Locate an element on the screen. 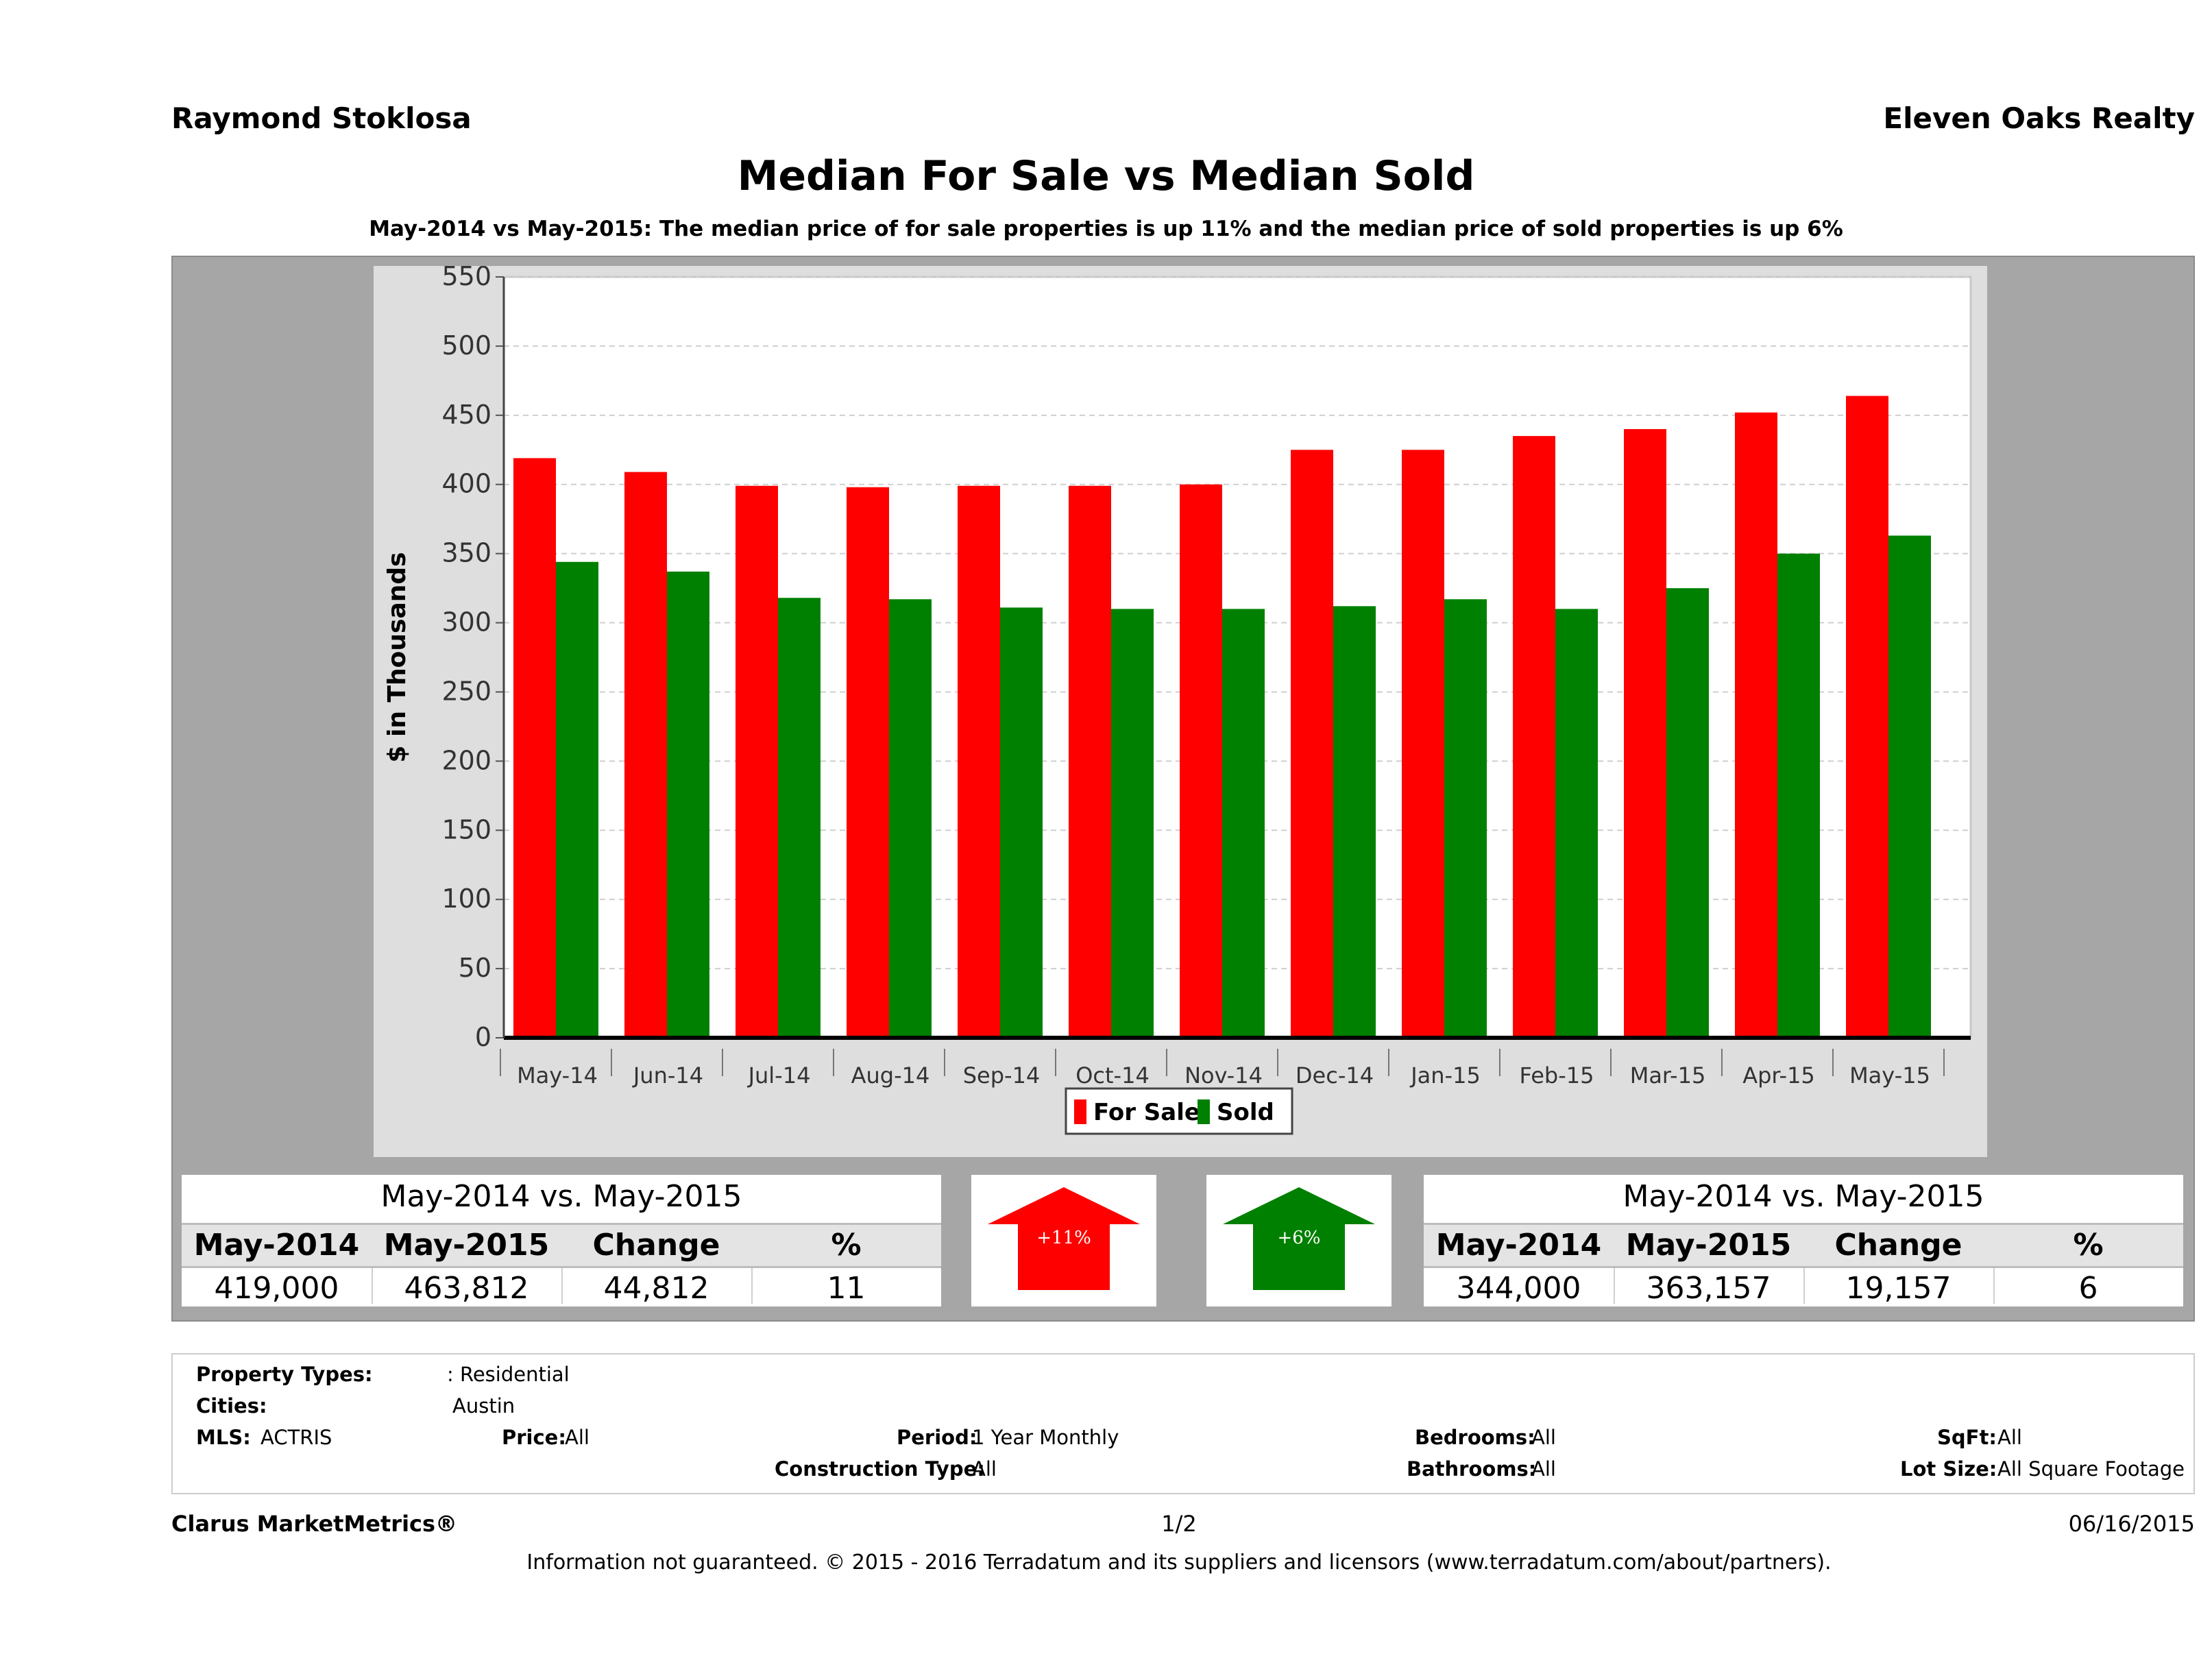  sold-value-change: 19,157 is located at coordinates (1898, 1288).